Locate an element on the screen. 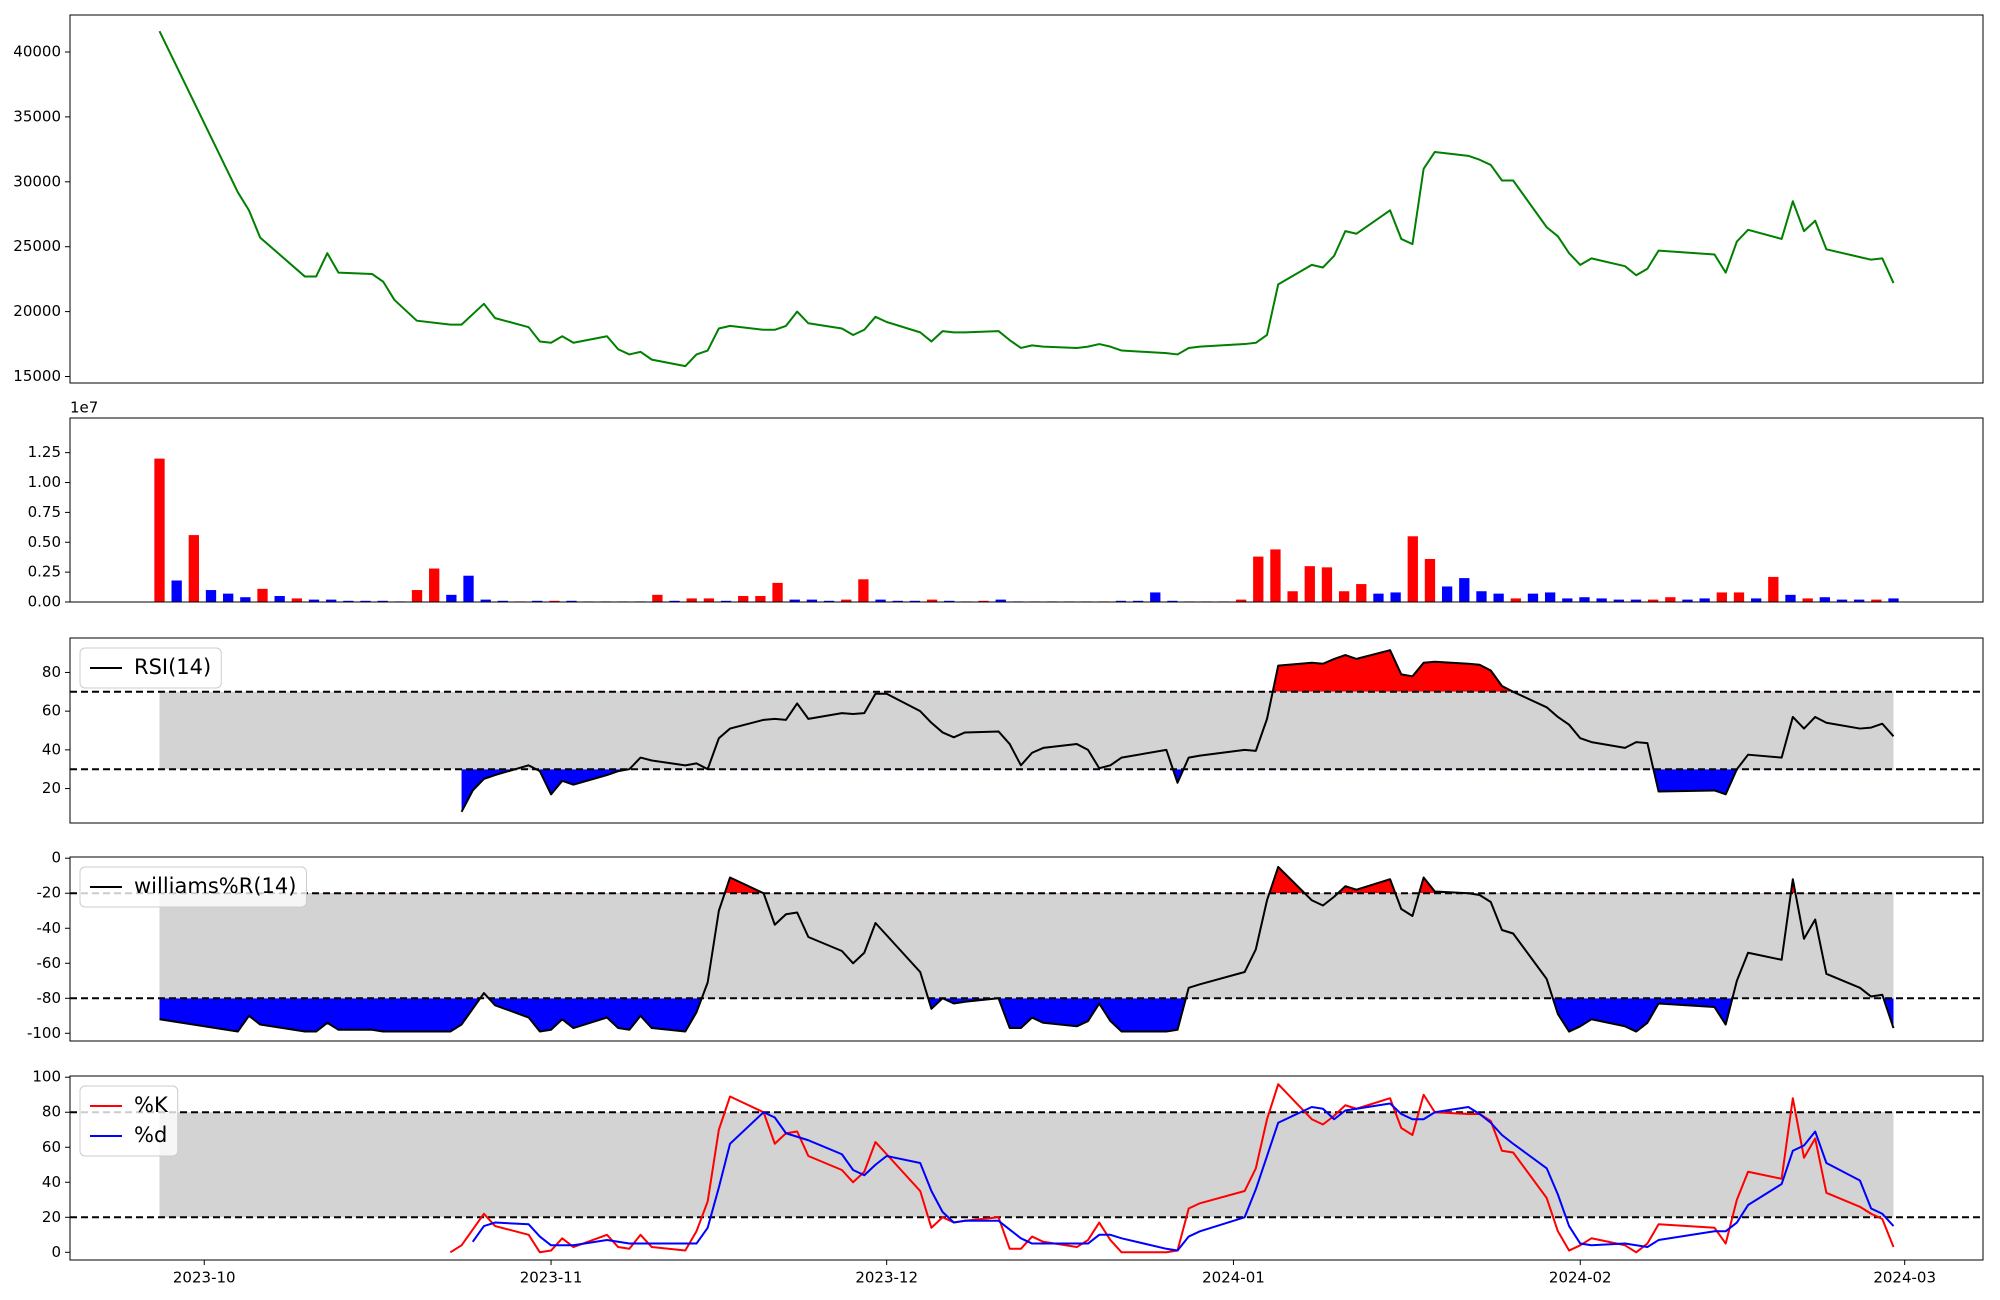  axis-offset-label: 1e7 is located at coordinates (84, 408).